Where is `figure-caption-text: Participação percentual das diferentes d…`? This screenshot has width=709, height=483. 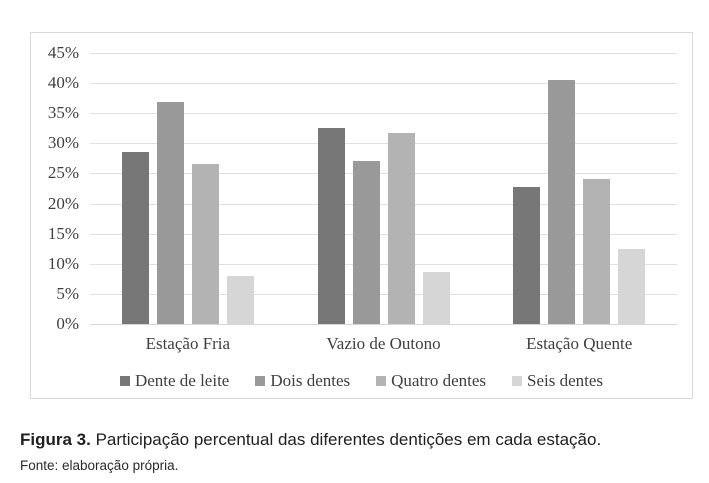
figure-caption-text: Participação percentual das diferentes d… is located at coordinates (346, 439).